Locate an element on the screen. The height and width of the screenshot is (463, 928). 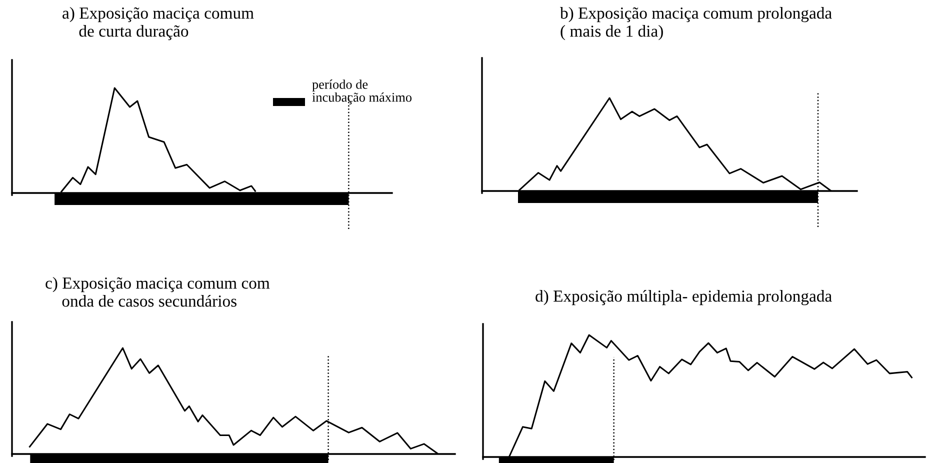
chart-title: d) Exposição múltipla- epidemia prolongada is located at coordinates (684, 298).